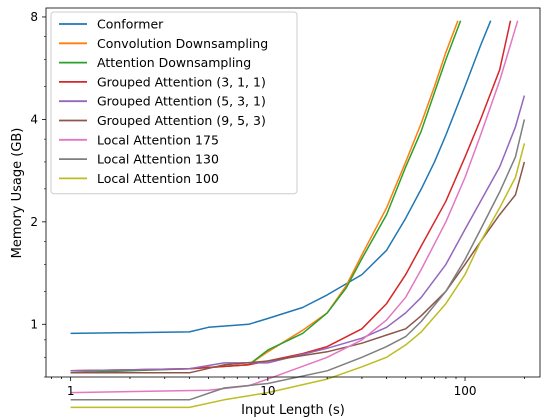 This screenshot has width=544, height=419. Describe the element at coordinates (181, 120) in the screenshot. I see `legend-label: Grouped Attention (9, 5, 3)` at that location.